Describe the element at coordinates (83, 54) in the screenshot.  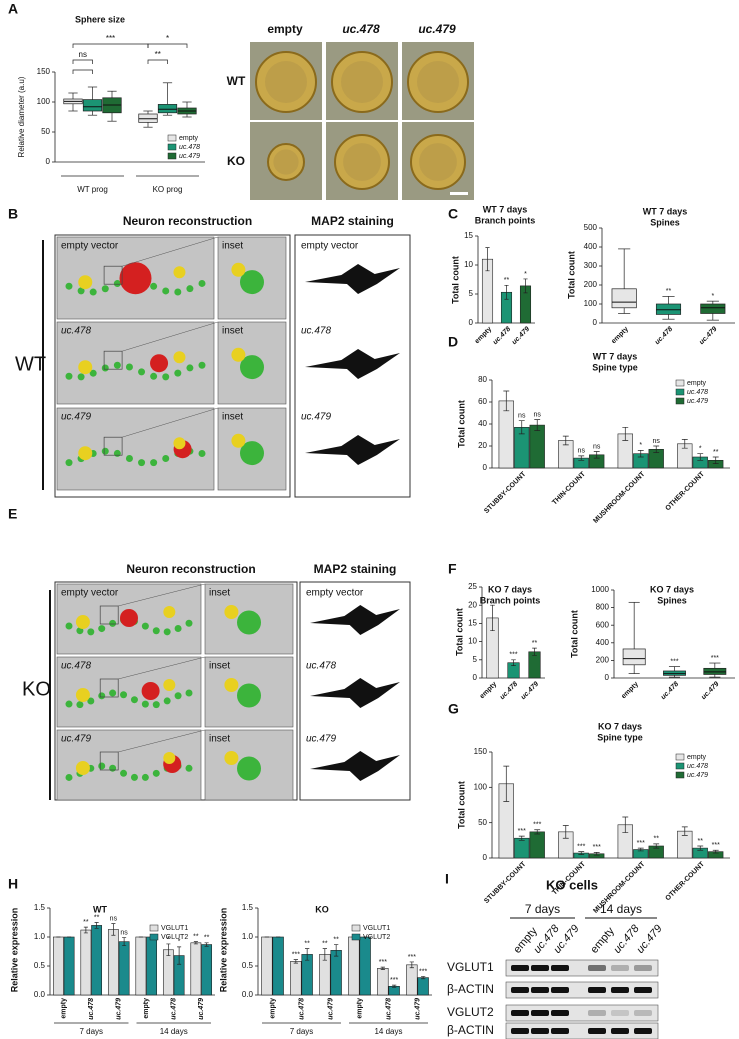
I see `bracket-label: ns` at that location.